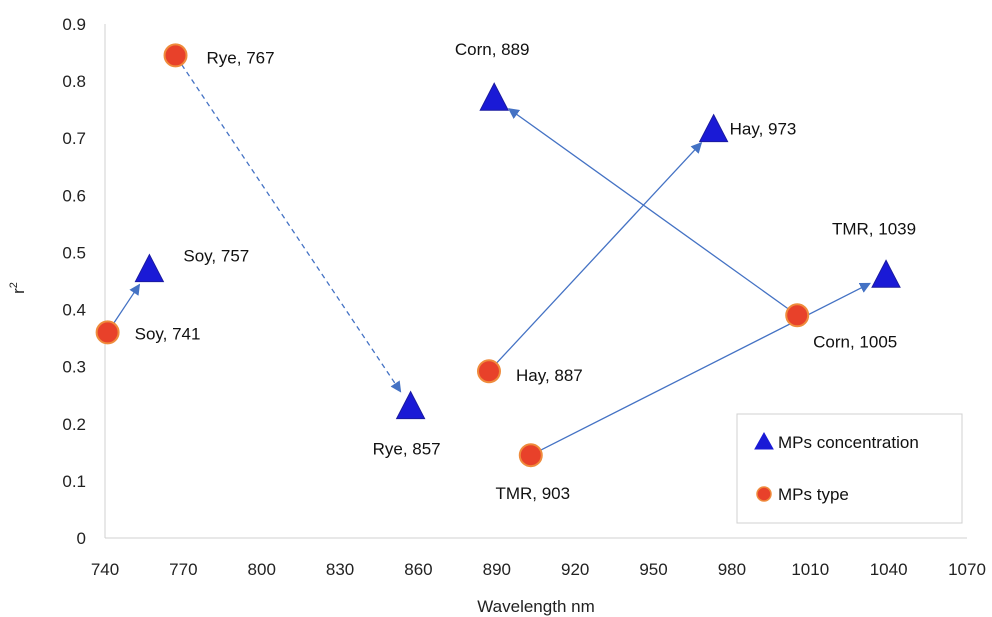  What do you see at coordinates (74, 424) in the screenshot?
I see `y-tick-label: 0.2` at bounding box center [74, 424].